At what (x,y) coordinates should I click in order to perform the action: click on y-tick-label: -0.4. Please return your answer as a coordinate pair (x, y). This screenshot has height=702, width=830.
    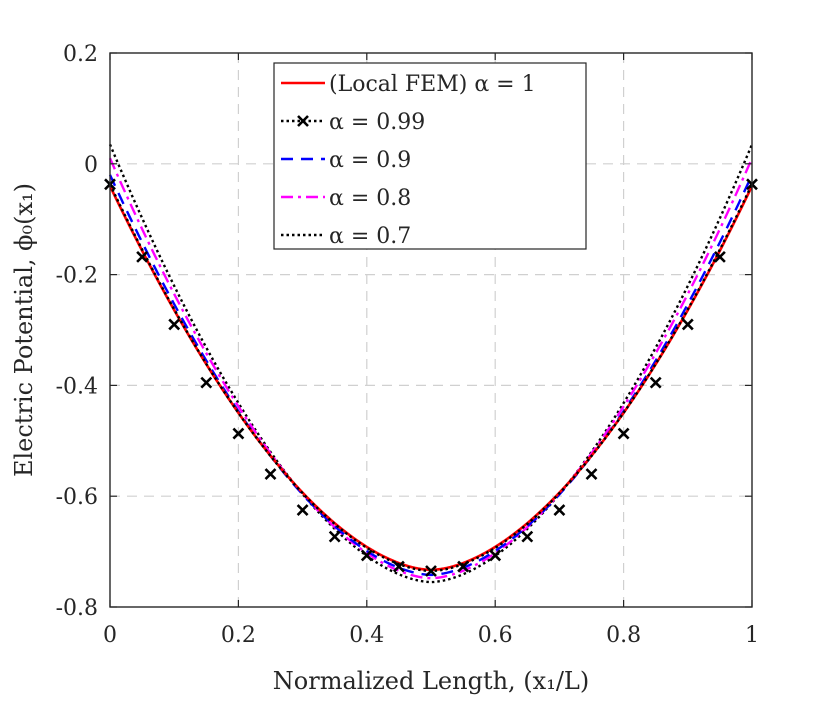
    Looking at the image, I should click on (77, 386).